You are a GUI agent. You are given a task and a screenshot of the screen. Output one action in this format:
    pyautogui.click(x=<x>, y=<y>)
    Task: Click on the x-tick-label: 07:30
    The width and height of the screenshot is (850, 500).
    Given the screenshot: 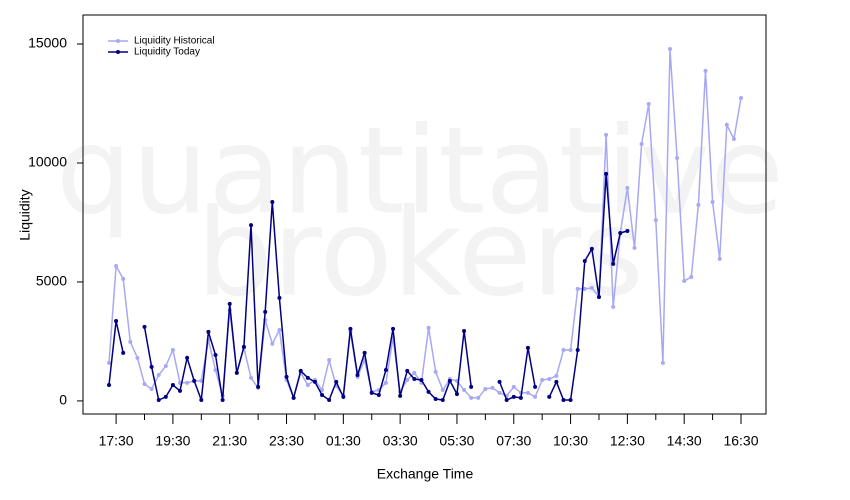 What is the action you would take?
    pyautogui.click(x=513, y=441)
    